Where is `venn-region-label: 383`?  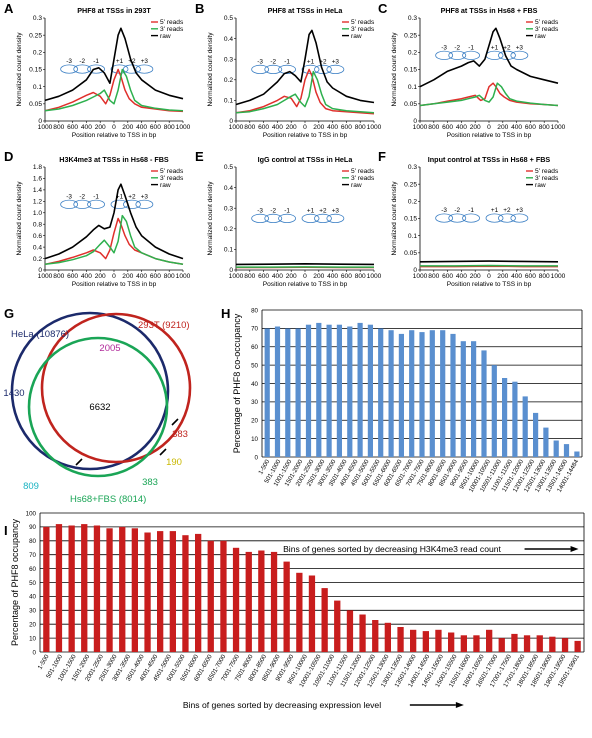 venn-region-label: 383 is located at coordinates (150, 482).